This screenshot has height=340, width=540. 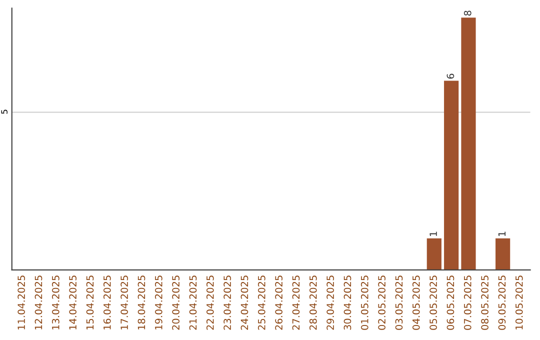 What do you see at coordinates (399, 303) in the screenshot?
I see `x-tick-label: 03.05.2025` at bounding box center [399, 303].